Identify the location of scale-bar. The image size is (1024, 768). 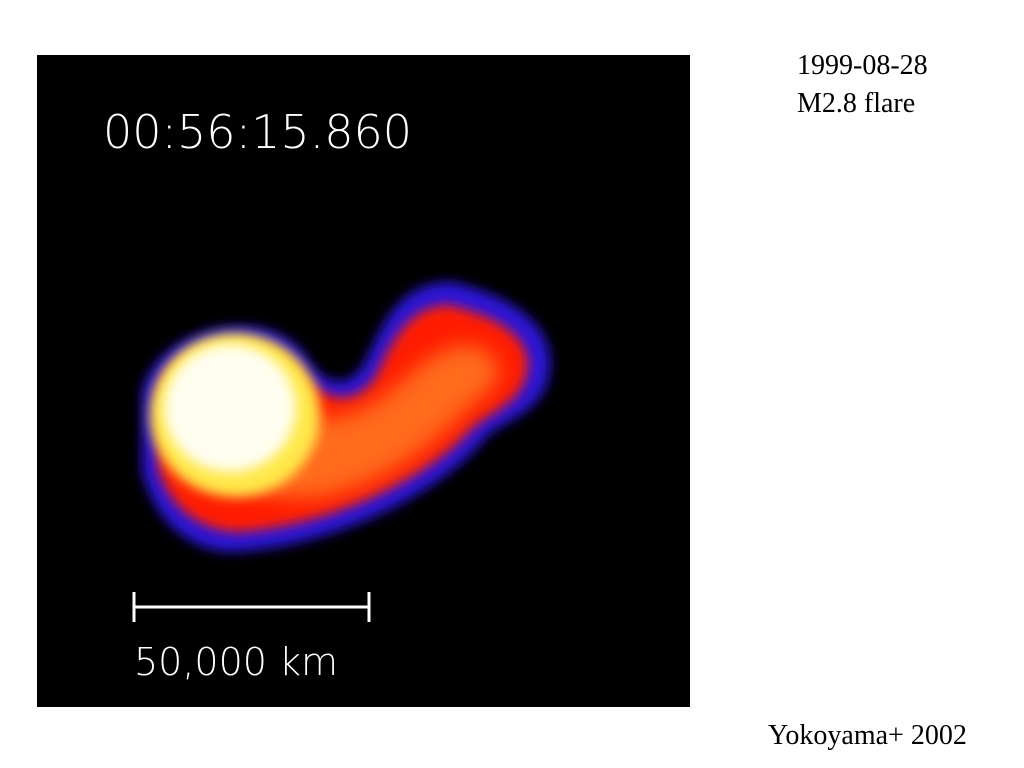
(251, 607).